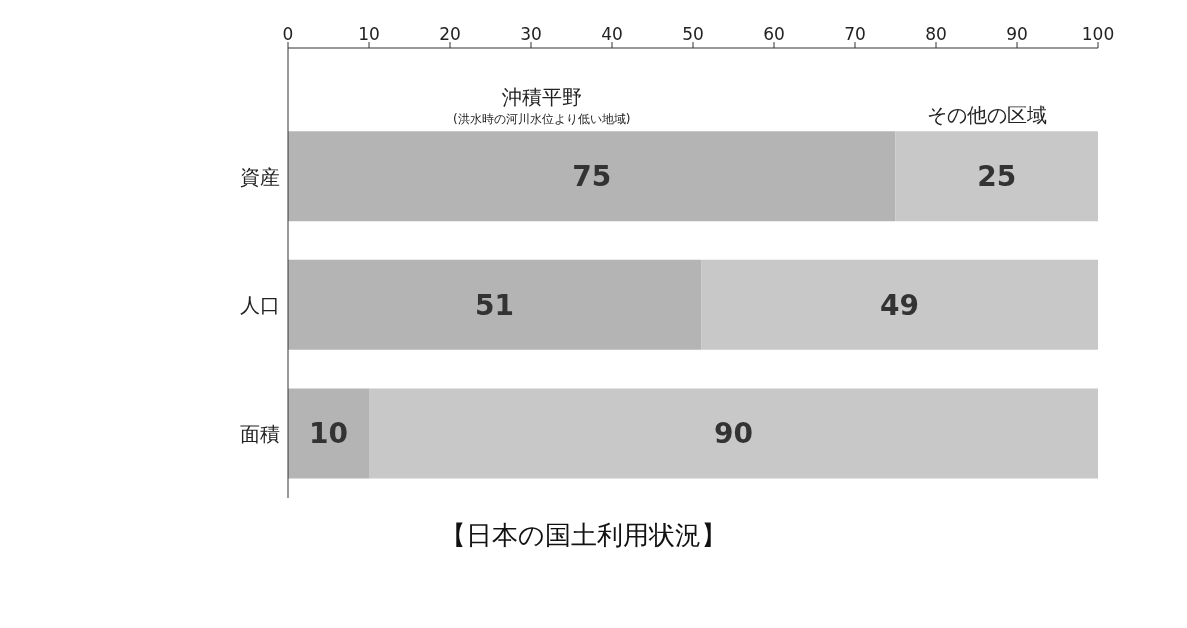 The image size is (1187, 628). I want to click on x-tick-label: 100, so click(1098, 34).